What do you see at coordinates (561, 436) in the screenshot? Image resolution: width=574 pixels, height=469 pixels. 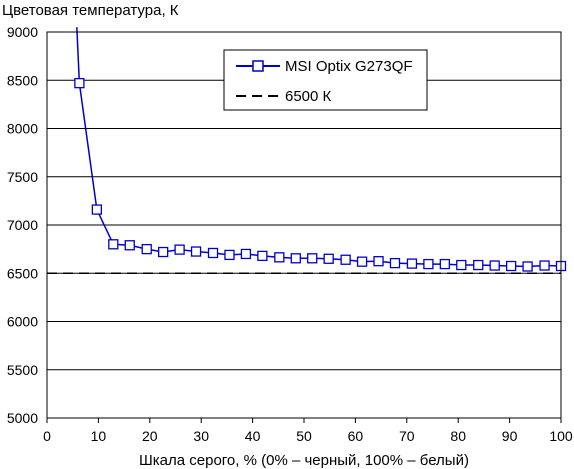 I see `x-tick-label: 100` at bounding box center [561, 436].